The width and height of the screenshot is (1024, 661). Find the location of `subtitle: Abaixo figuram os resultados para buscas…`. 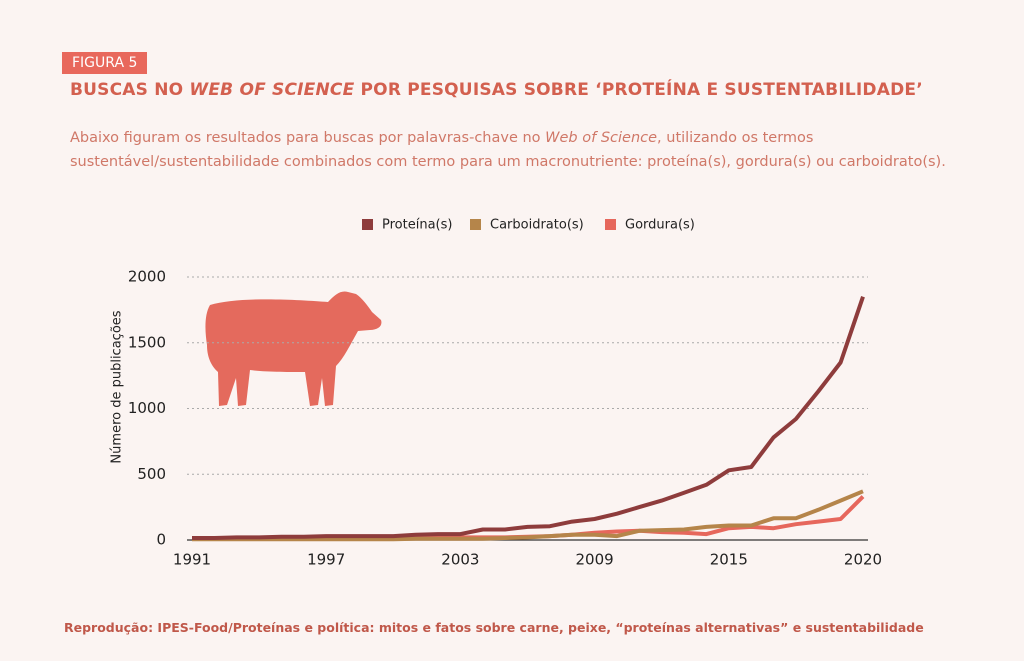

subtitle: Abaixo figuram os resultados para buscas… is located at coordinates (520, 150).